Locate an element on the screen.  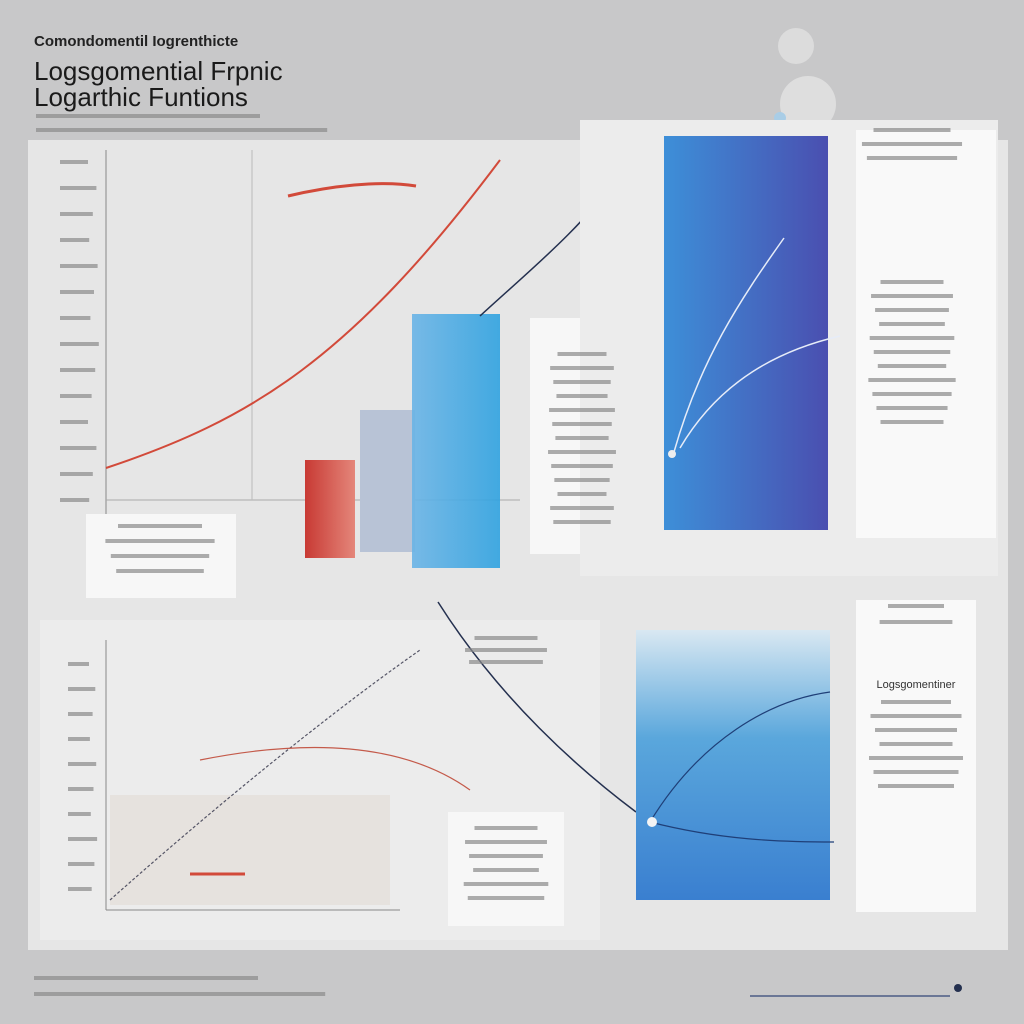
panel-caption: Logsgomentiner is located at coordinates (916, 685).